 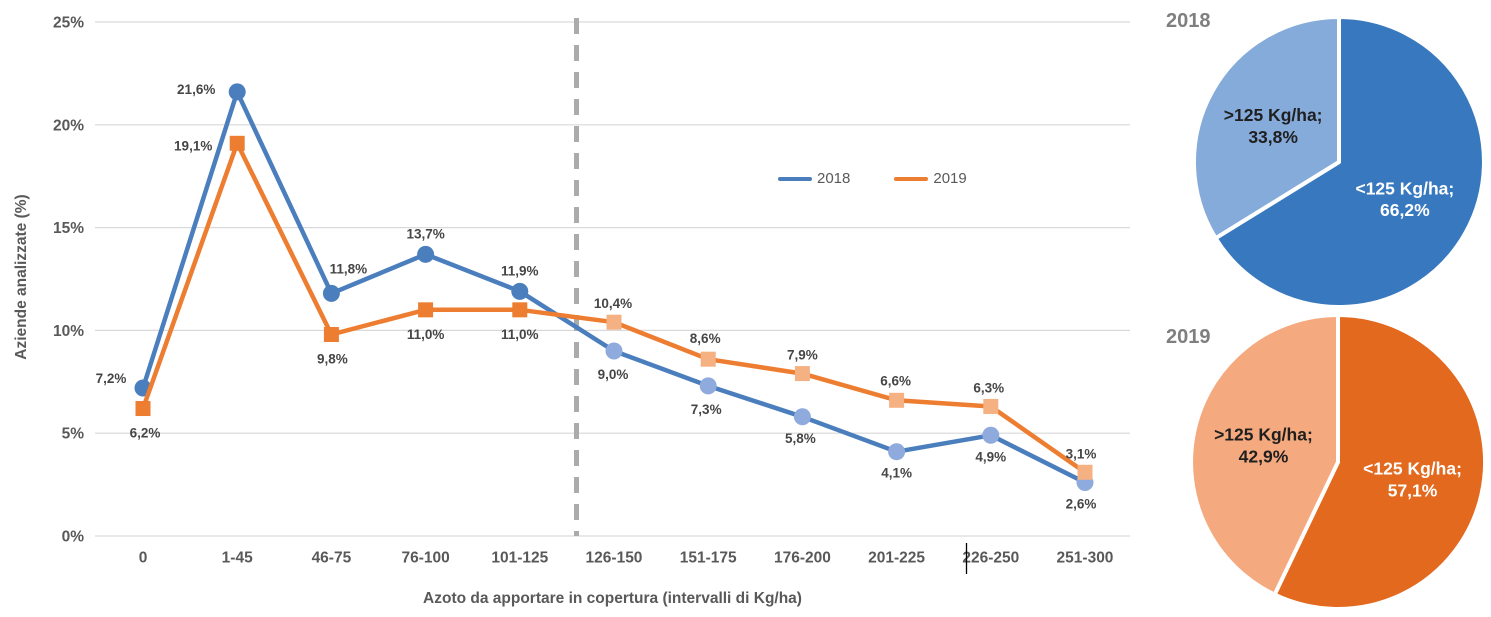 I want to click on data-label-2019: 8,6%, so click(x=705, y=338).